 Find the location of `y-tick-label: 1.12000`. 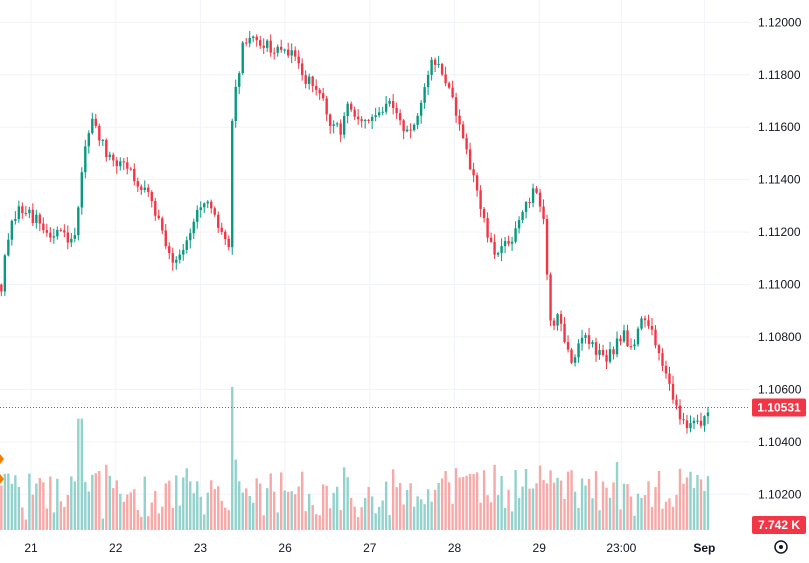

y-tick-label: 1.12000 is located at coordinates (780, 22).